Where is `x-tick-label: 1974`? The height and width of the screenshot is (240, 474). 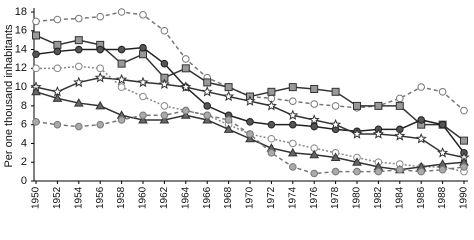 x-tick-label: 1974 is located at coordinates (292, 197).